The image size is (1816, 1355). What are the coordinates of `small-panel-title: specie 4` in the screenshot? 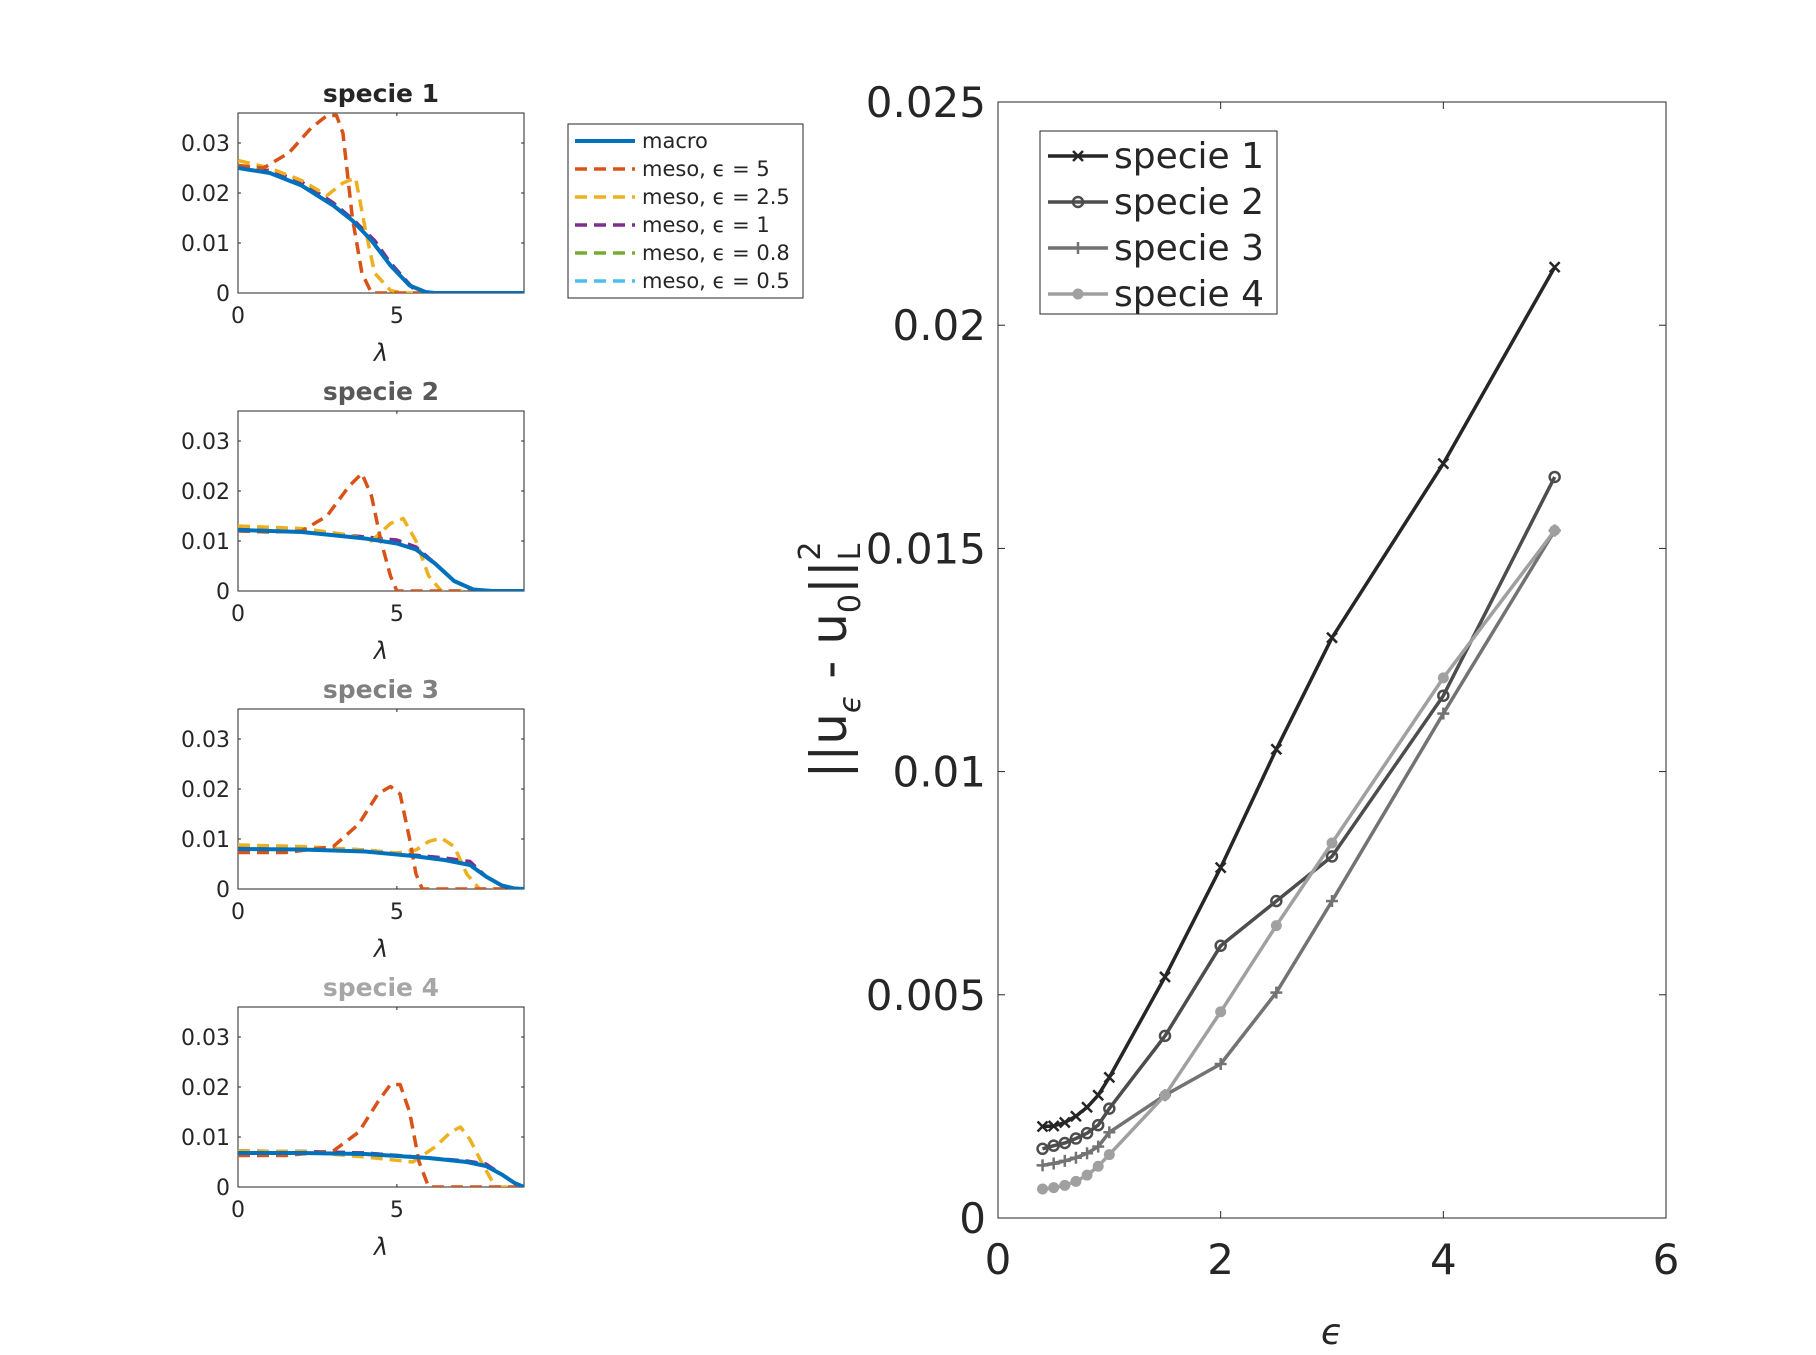 It's located at (381, 987).